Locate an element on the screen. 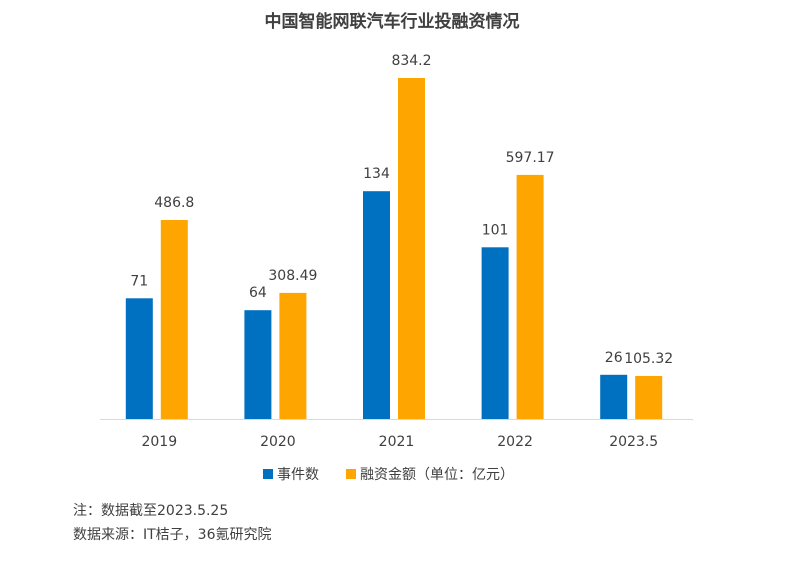 The image size is (785, 576). footnote-source: 数据来源：IT桔子，36氪研究院 is located at coordinates (172, 535).